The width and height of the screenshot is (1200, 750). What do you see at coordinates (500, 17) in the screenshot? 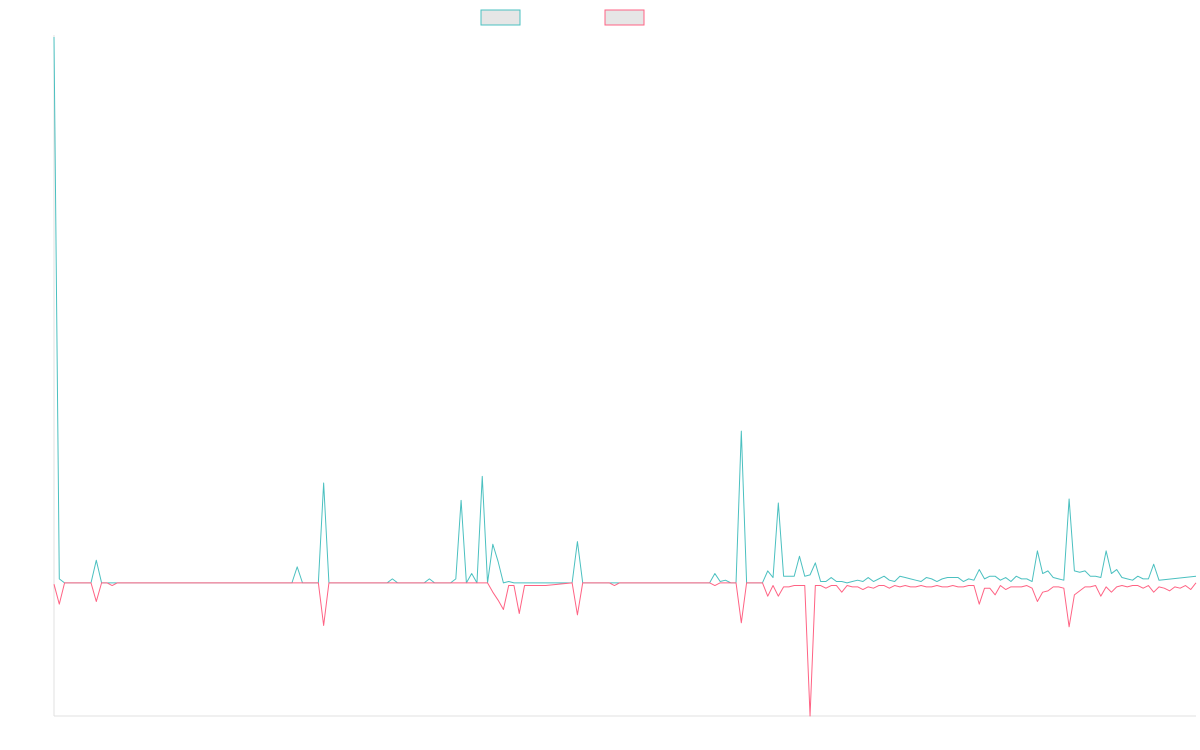
I see `legend-swatch-series-a` at bounding box center [500, 17].